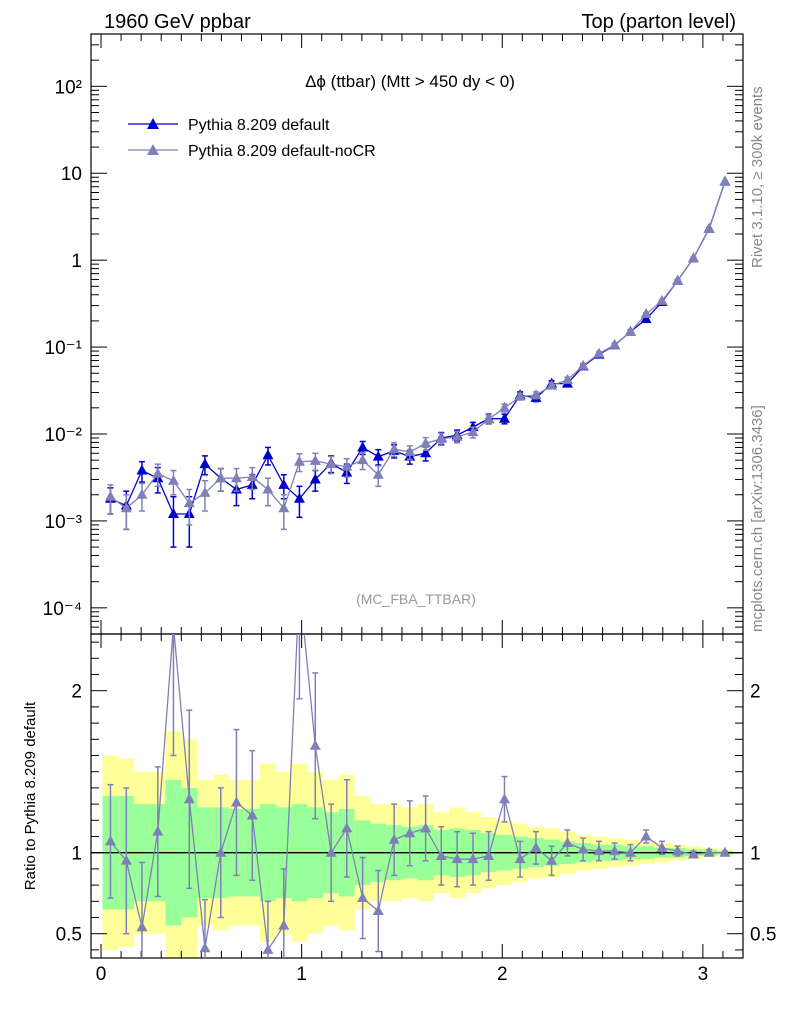 The width and height of the screenshot is (786, 1024). What do you see at coordinates (410, 81) in the screenshot?
I see `chart-title: Δϕ (ttbar) (Mtt > 450 dy < 0)` at bounding box center [410, 81].